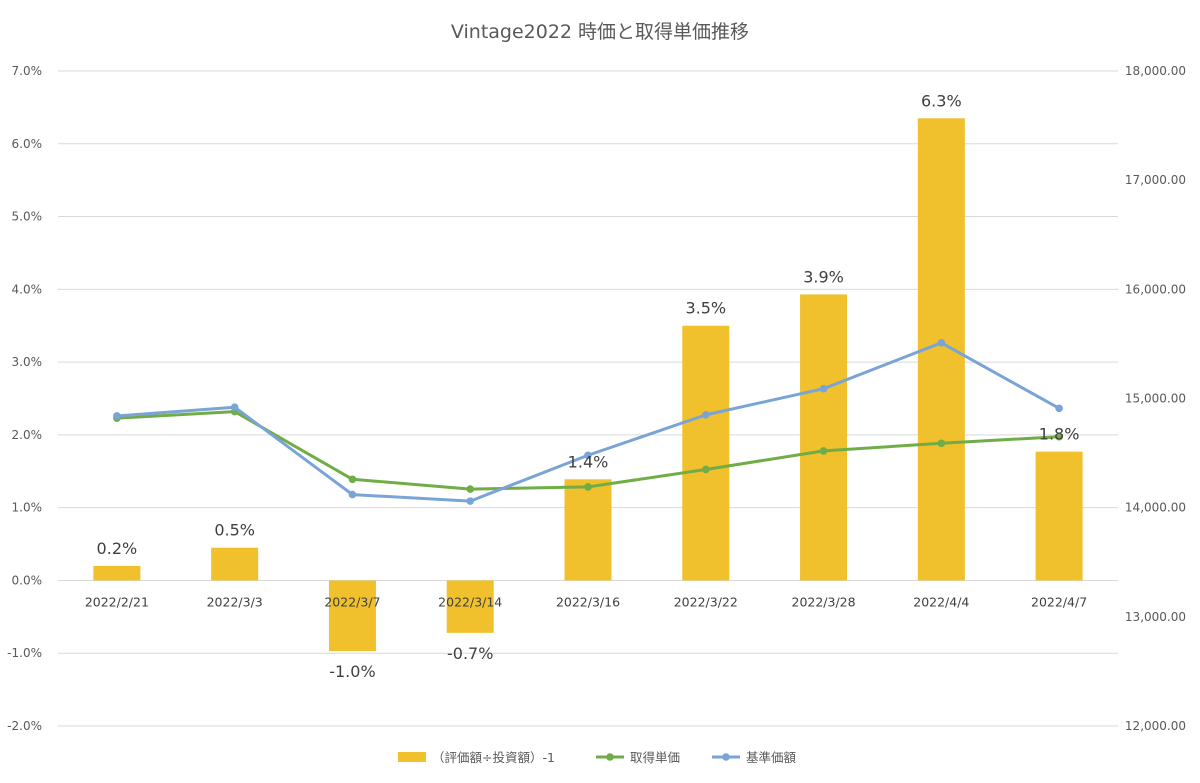 The image size is (1200, 783). I want to click on right-axis-tick-label: 13,000.00, so click(1155, 617).